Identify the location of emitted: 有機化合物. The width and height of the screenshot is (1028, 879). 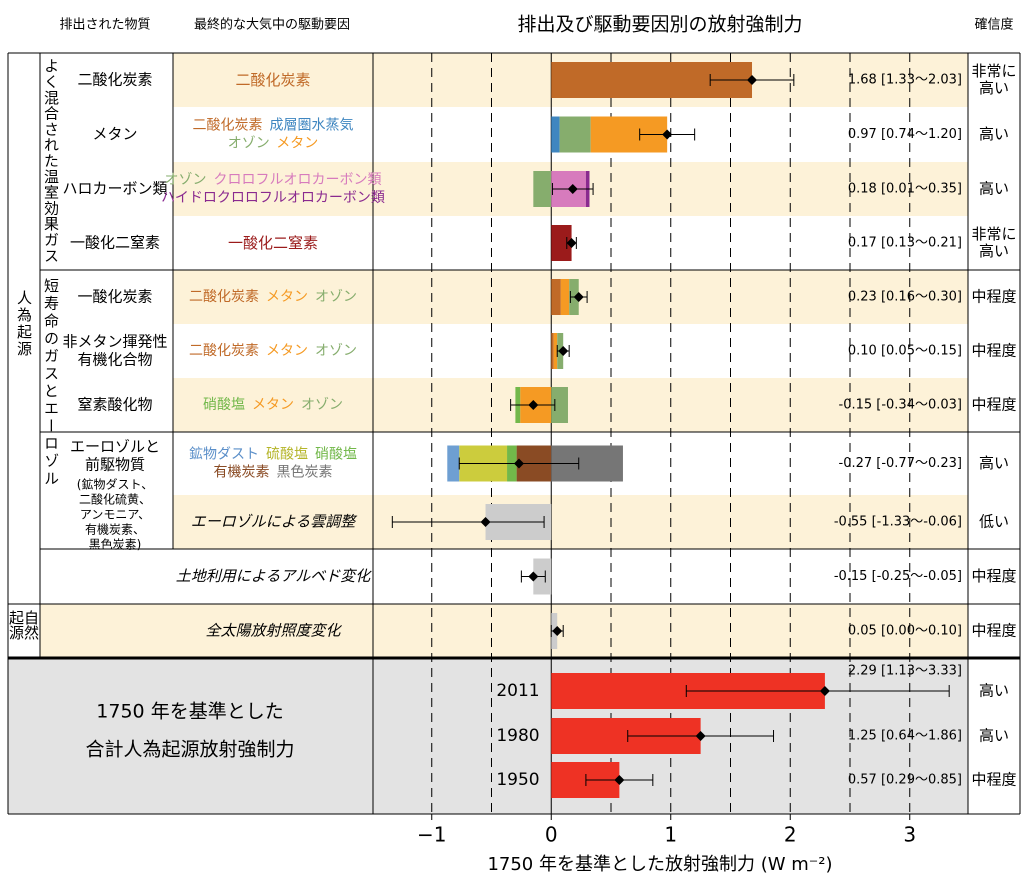
(114, 360).